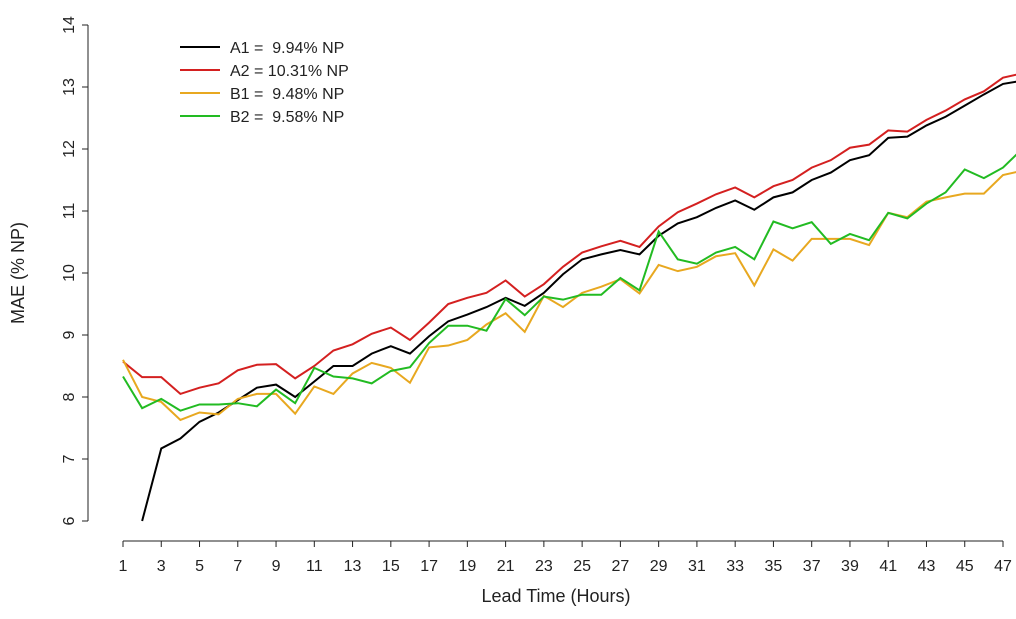 The image size is (1016, 619). What do you see at coordinates (69, 520) in the screenshot?
I see `y-tick-label: 6` at bounding box center [69, 520].